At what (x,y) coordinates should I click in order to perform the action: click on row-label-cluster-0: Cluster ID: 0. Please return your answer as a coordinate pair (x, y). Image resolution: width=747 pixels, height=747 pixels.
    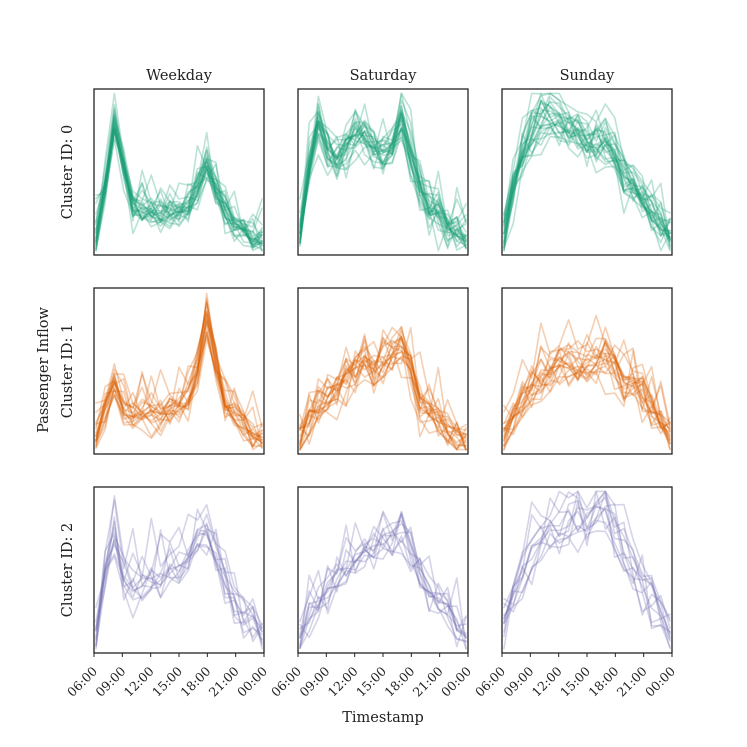
    Looking at the image, I should click on (68, 172).